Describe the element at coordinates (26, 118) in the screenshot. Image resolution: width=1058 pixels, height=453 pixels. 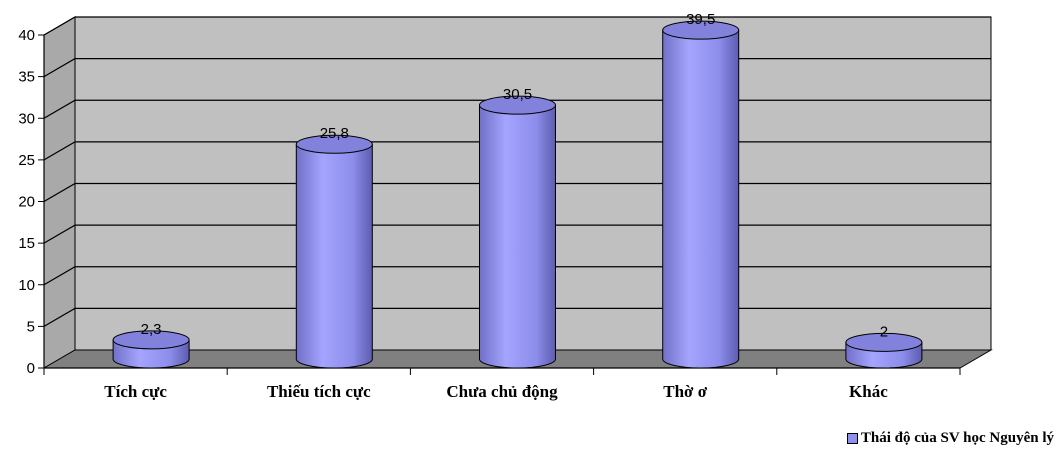
I see `y-tick-label: 30` at that location.